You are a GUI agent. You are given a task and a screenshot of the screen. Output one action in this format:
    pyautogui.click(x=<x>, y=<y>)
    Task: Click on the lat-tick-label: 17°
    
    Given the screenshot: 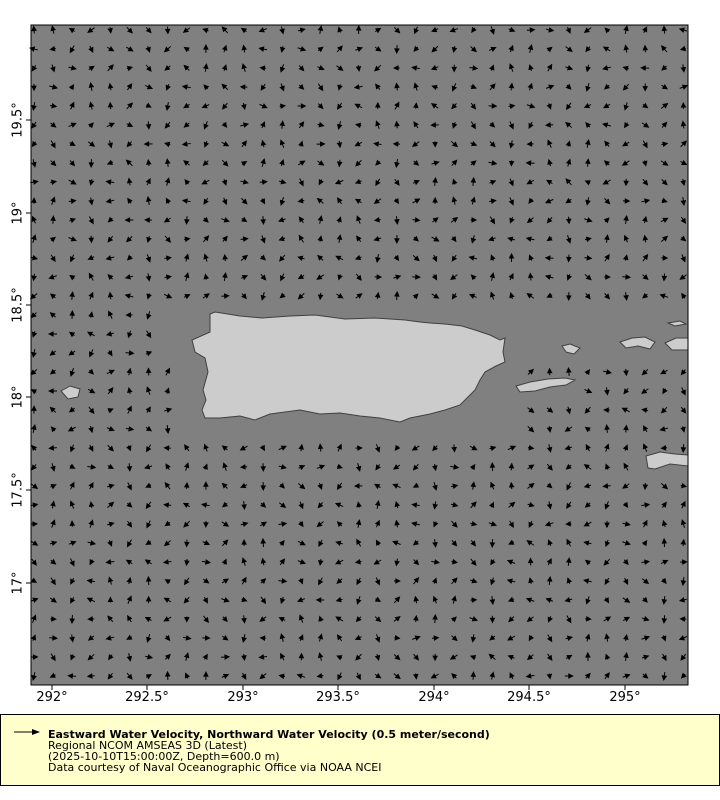 What is the action you would take?
    pyautogui.click(x=18, y=583)
    